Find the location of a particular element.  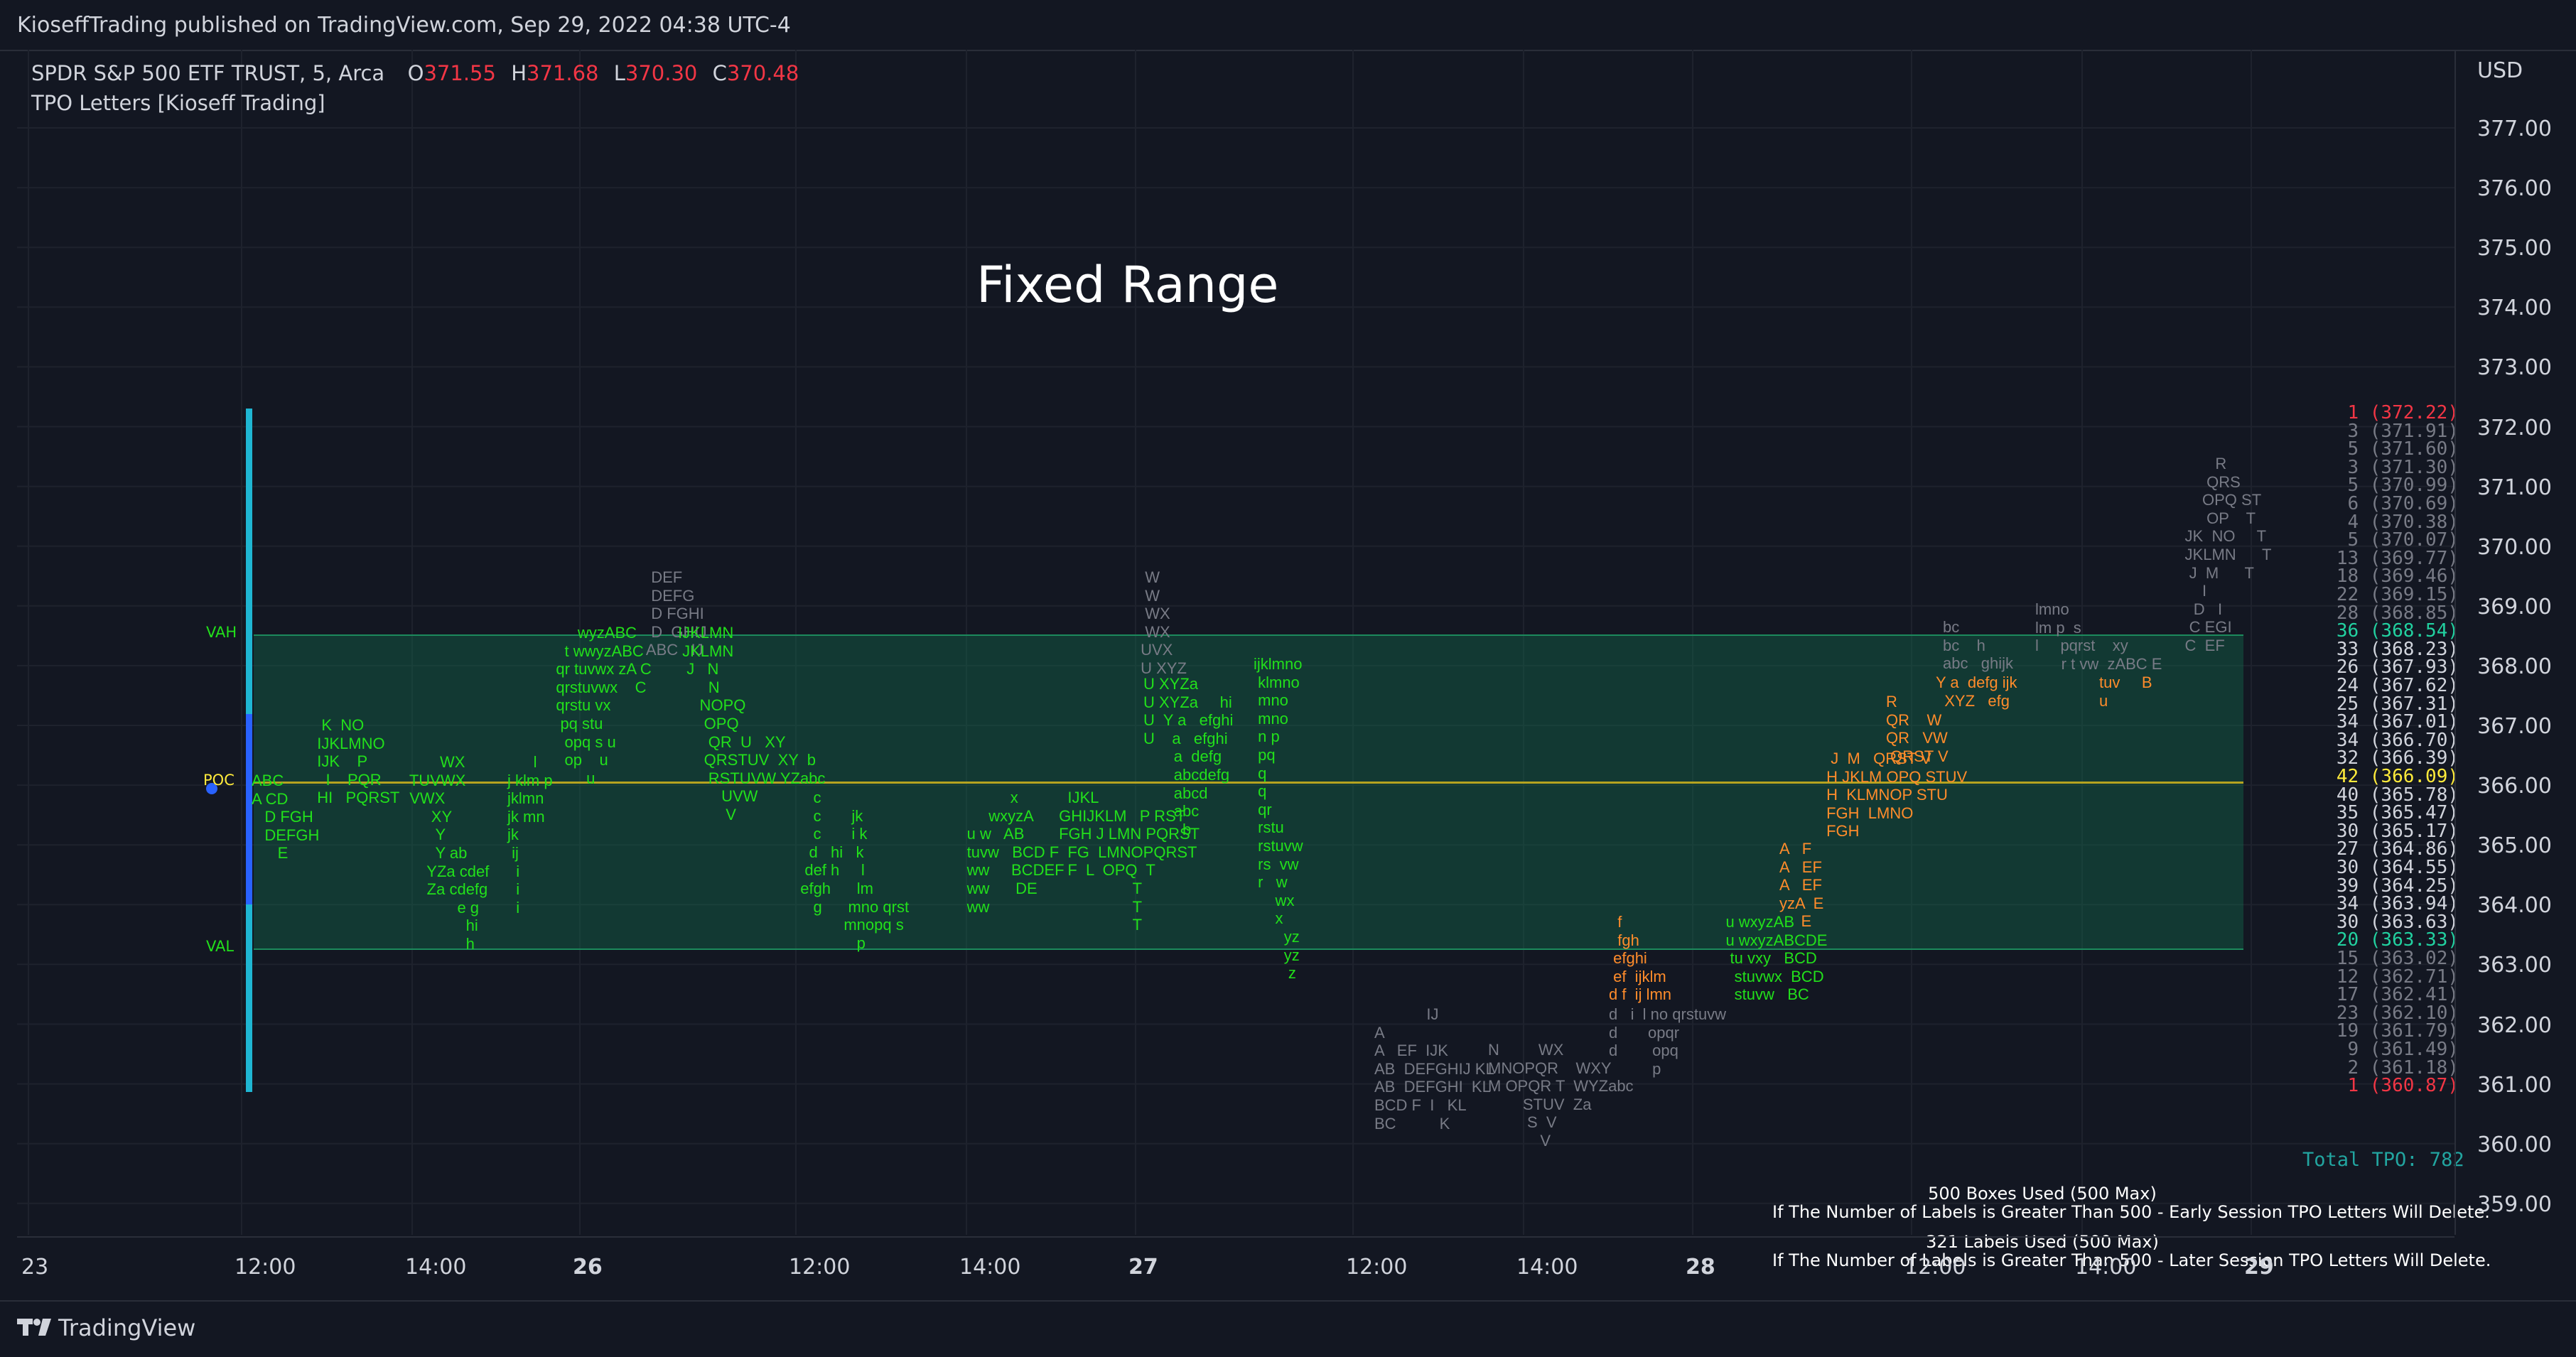

open-value: 371.55 is located at coordinates (460, 73).